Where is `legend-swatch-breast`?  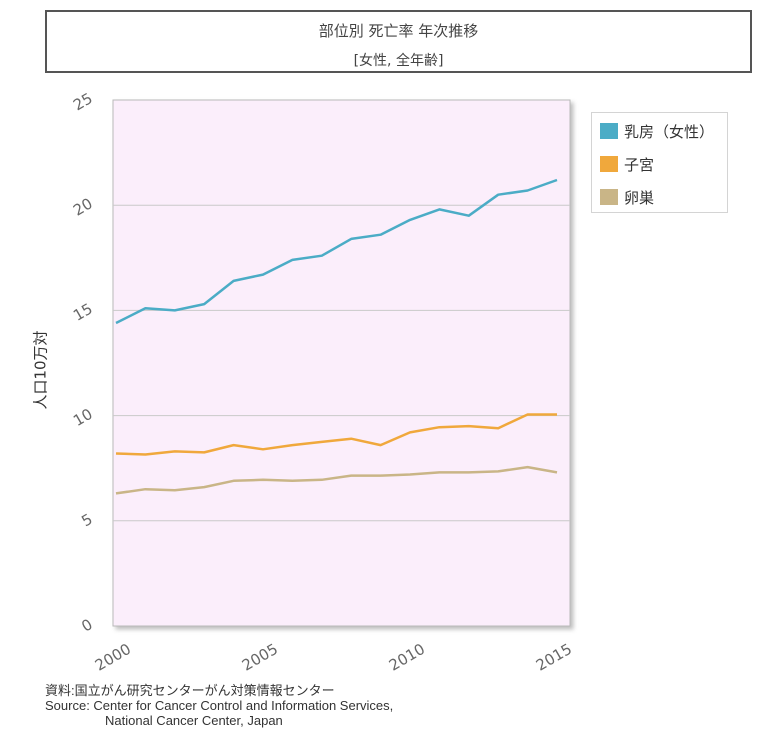
legend-swatch-breast is located at coordinates (609, 131).